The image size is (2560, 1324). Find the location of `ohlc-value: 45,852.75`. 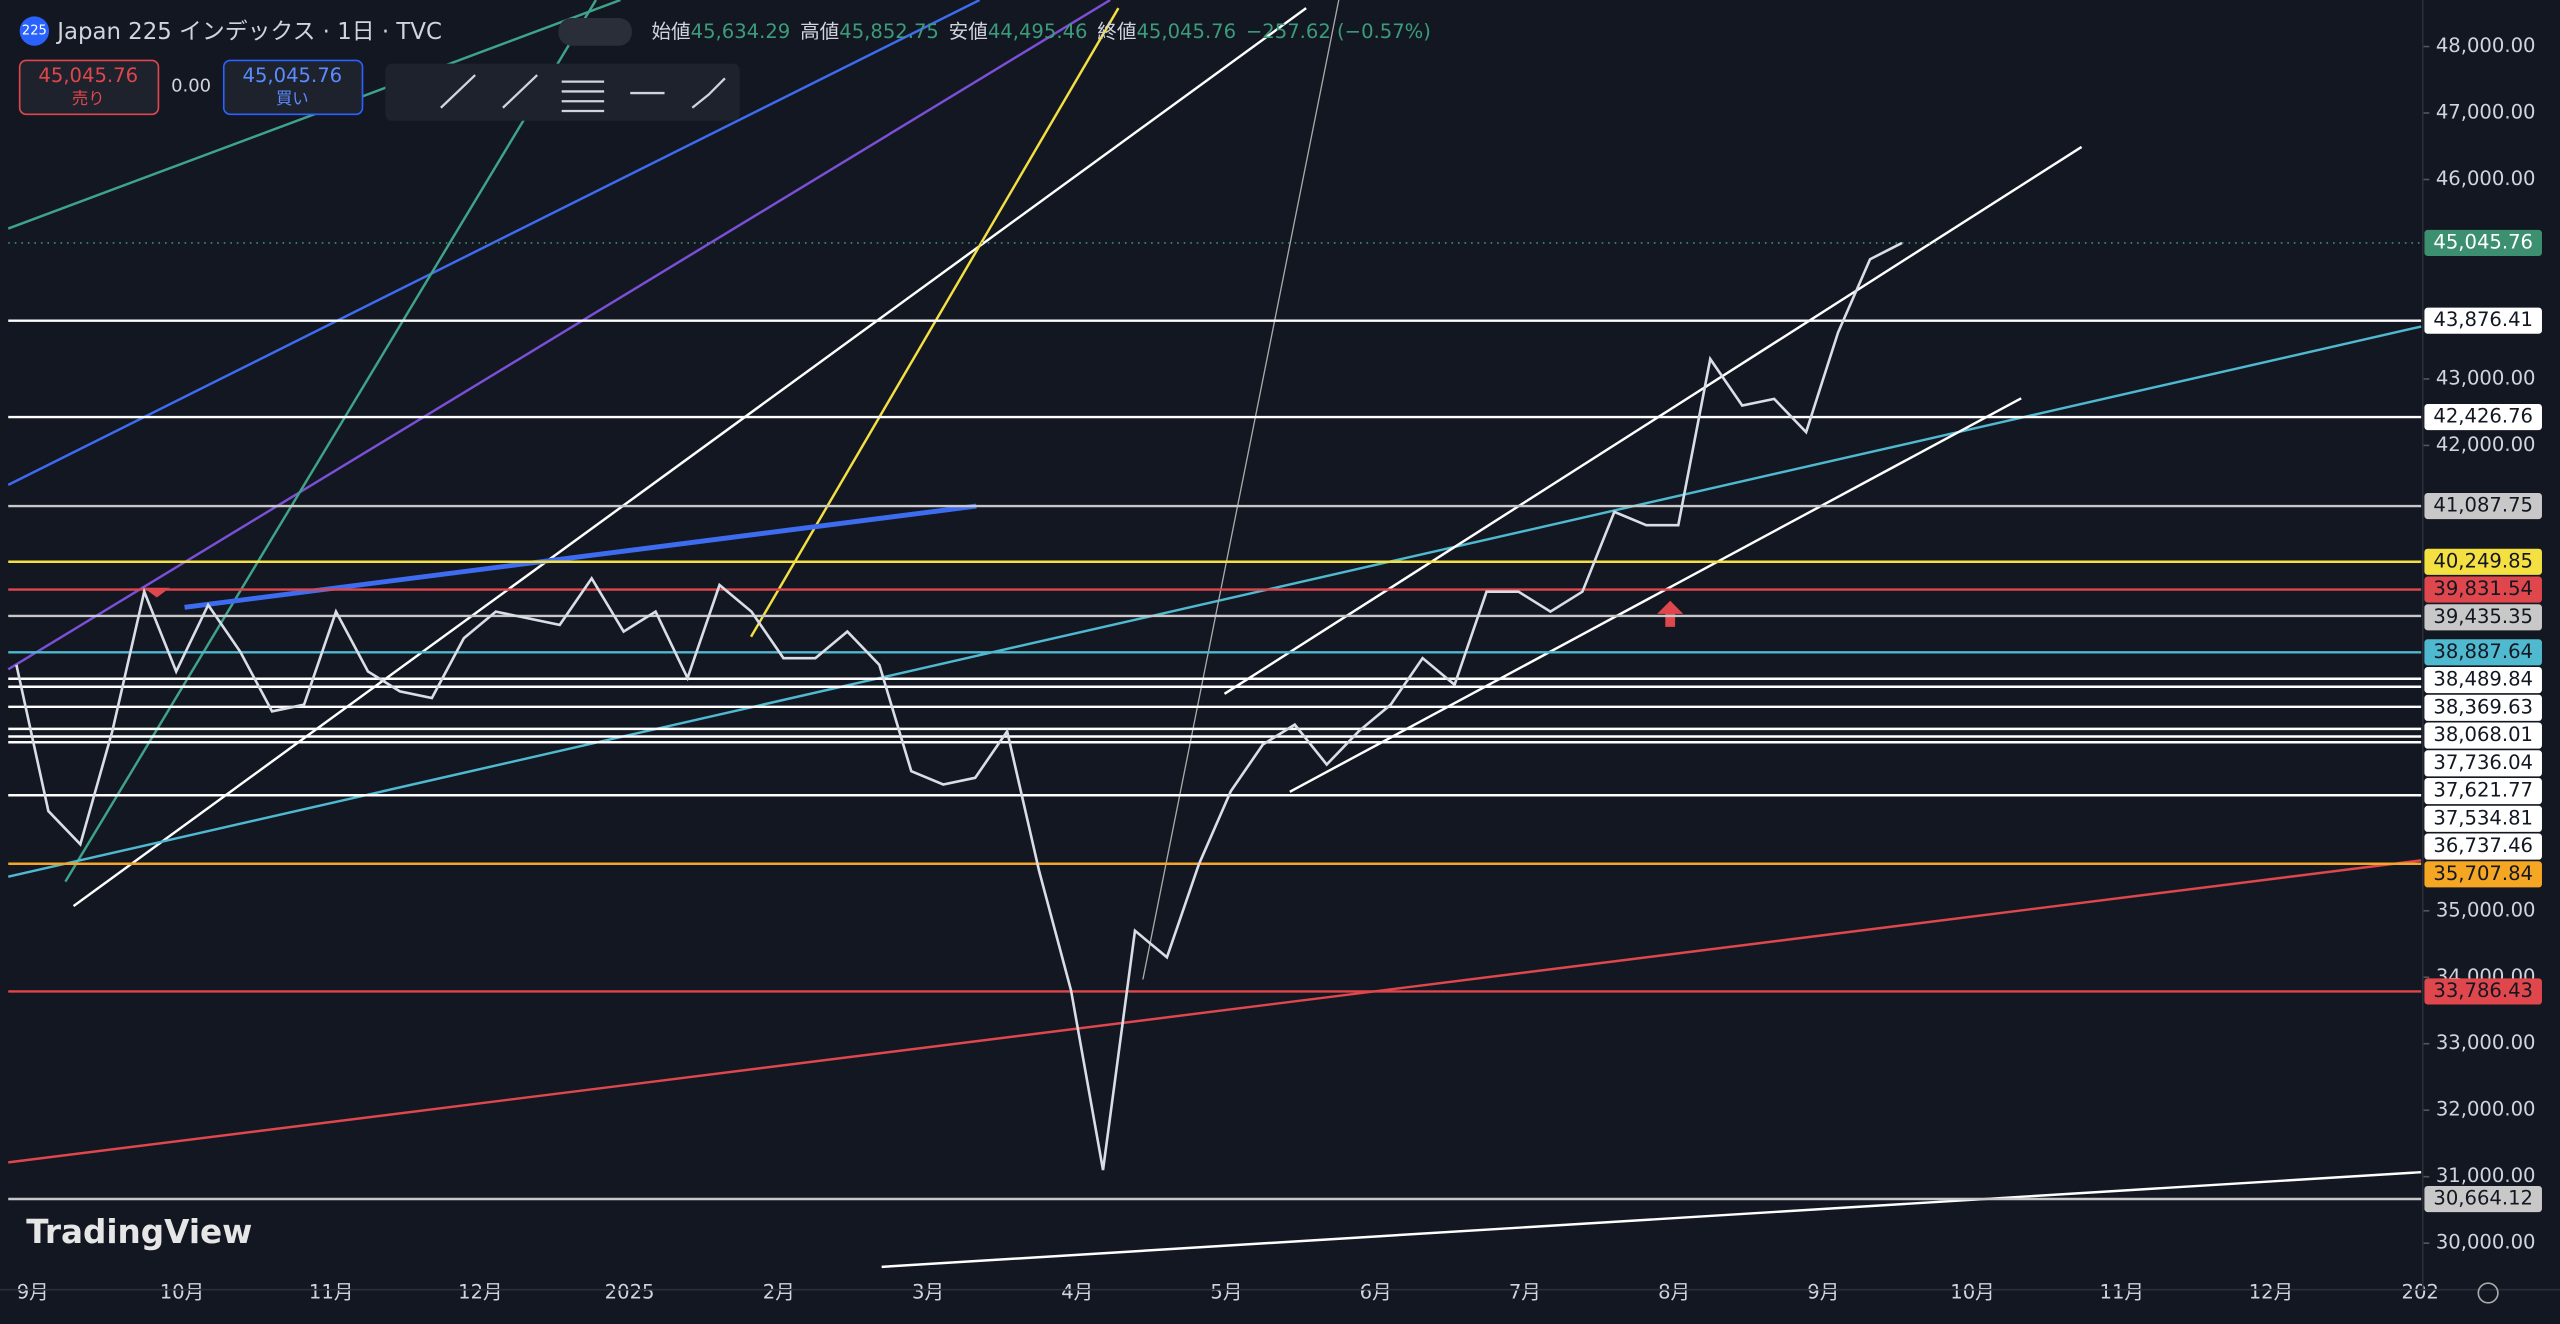

ohlc-value: 45,852.75 is located at coordinates (889, 31).